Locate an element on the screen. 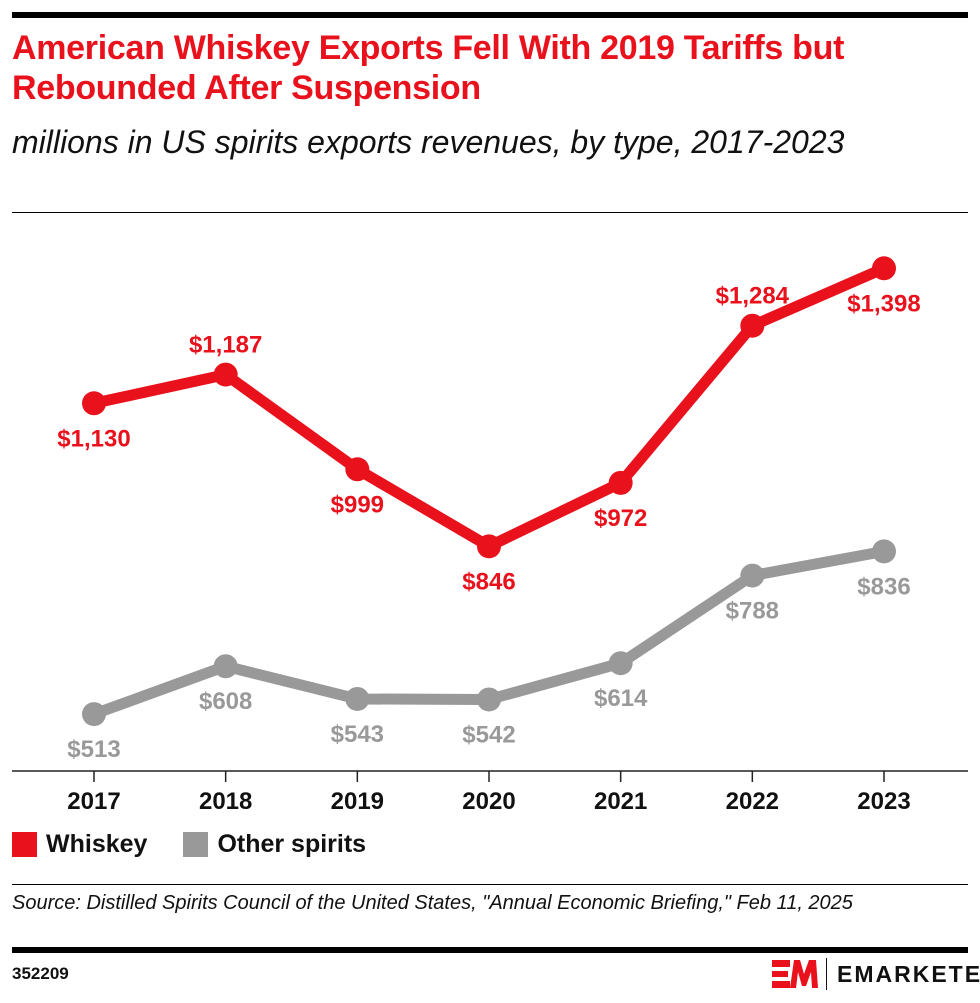 This screenshot has width=980, height=1003. emarketer-logo: EMARKETER is located at coordinates (876, 974).